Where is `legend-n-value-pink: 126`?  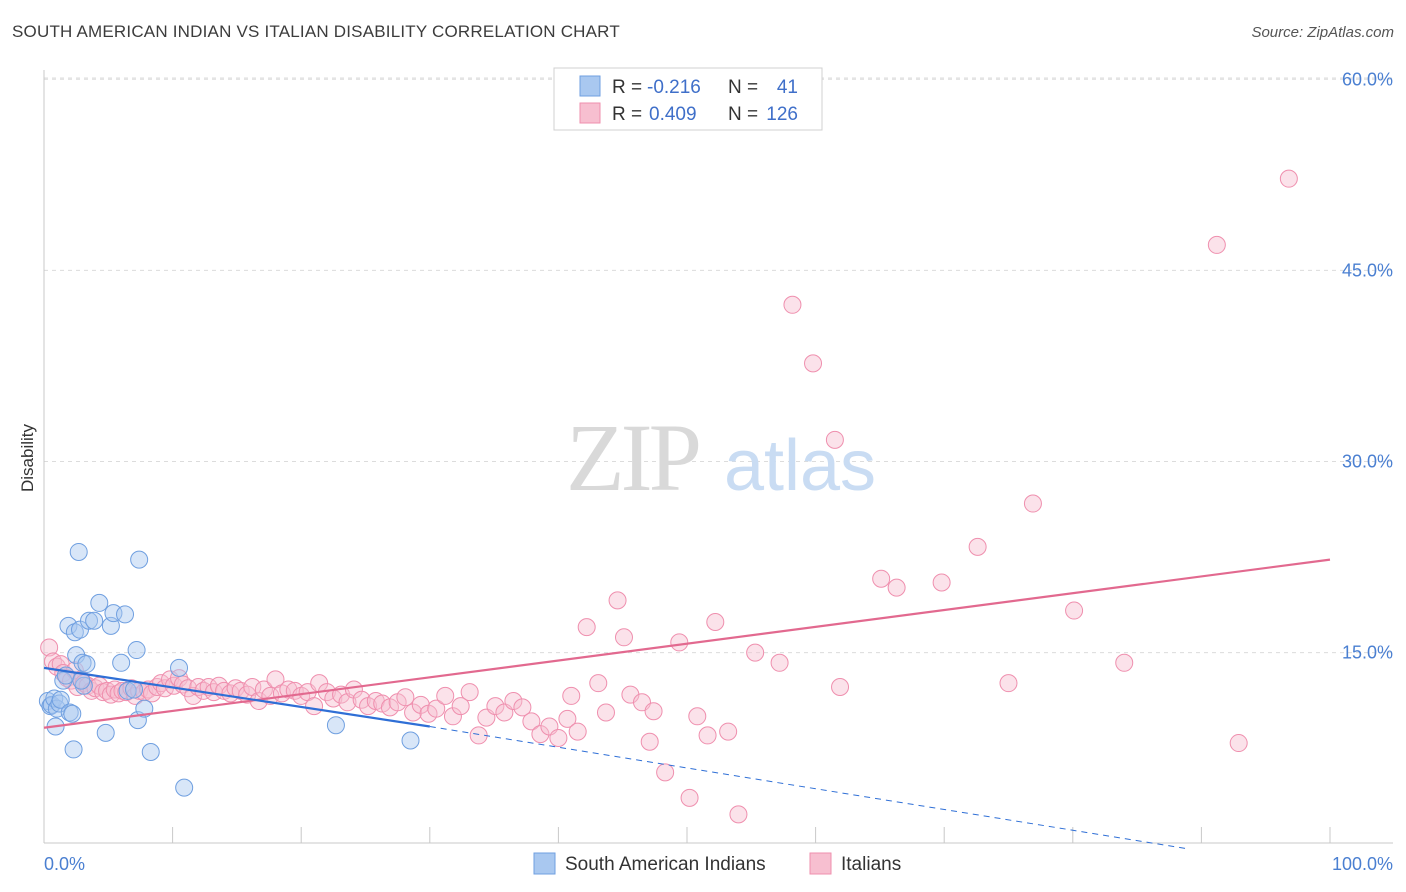 legend-n-value-pink: 126 is located at coordinates (782, 114).